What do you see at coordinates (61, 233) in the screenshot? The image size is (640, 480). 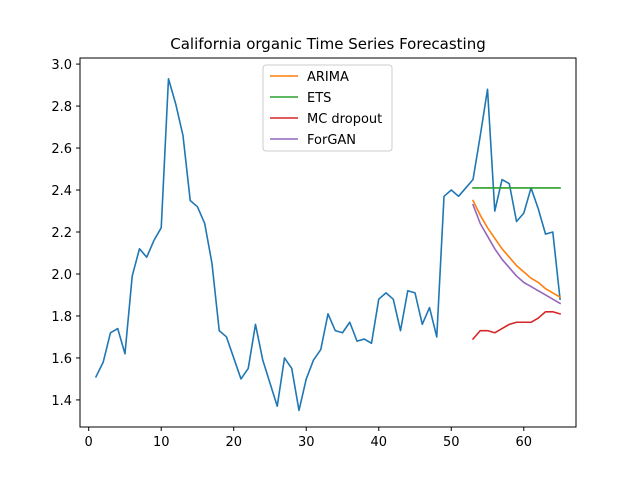 I see `y-tick-label: 2.2` at bounding box center [61, 233].